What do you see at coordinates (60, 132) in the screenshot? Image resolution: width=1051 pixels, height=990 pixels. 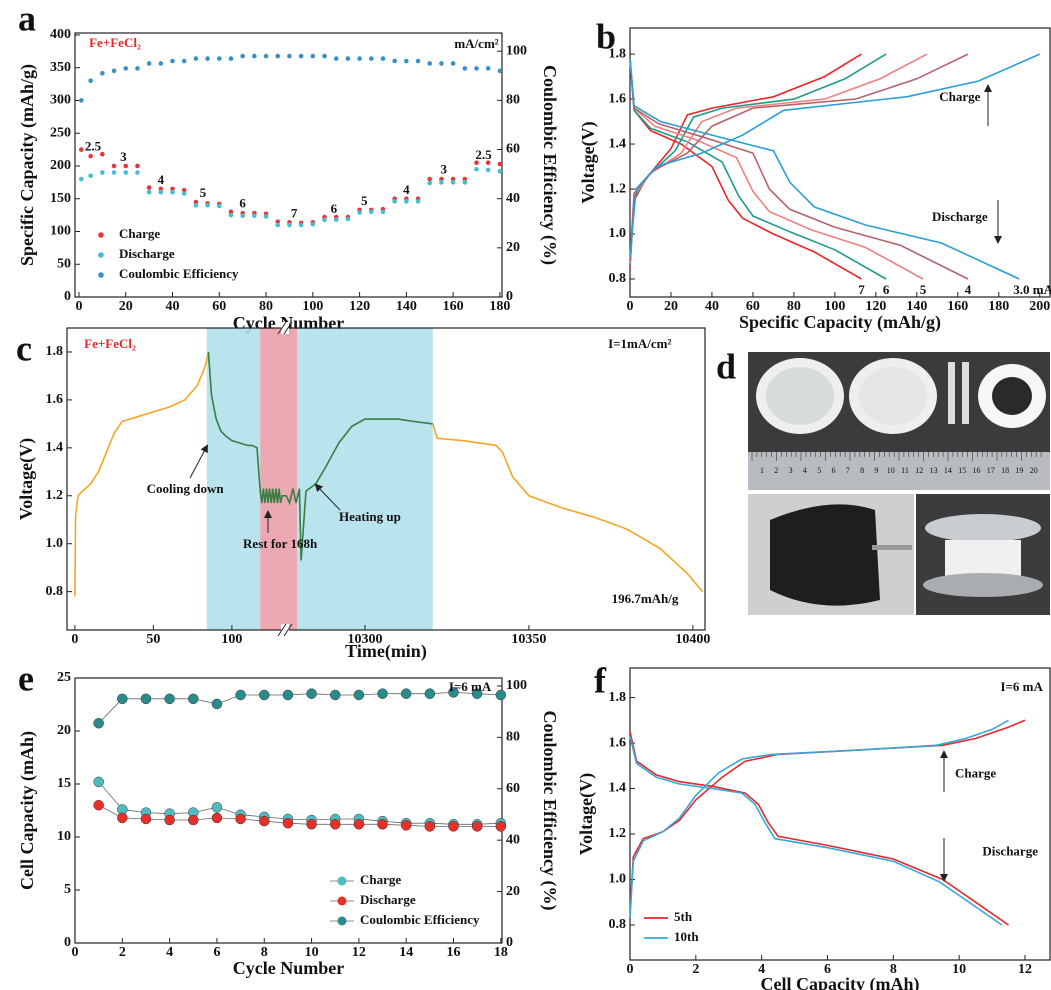 I see `y-tick-label: 250` at bounding box center [60, 132].